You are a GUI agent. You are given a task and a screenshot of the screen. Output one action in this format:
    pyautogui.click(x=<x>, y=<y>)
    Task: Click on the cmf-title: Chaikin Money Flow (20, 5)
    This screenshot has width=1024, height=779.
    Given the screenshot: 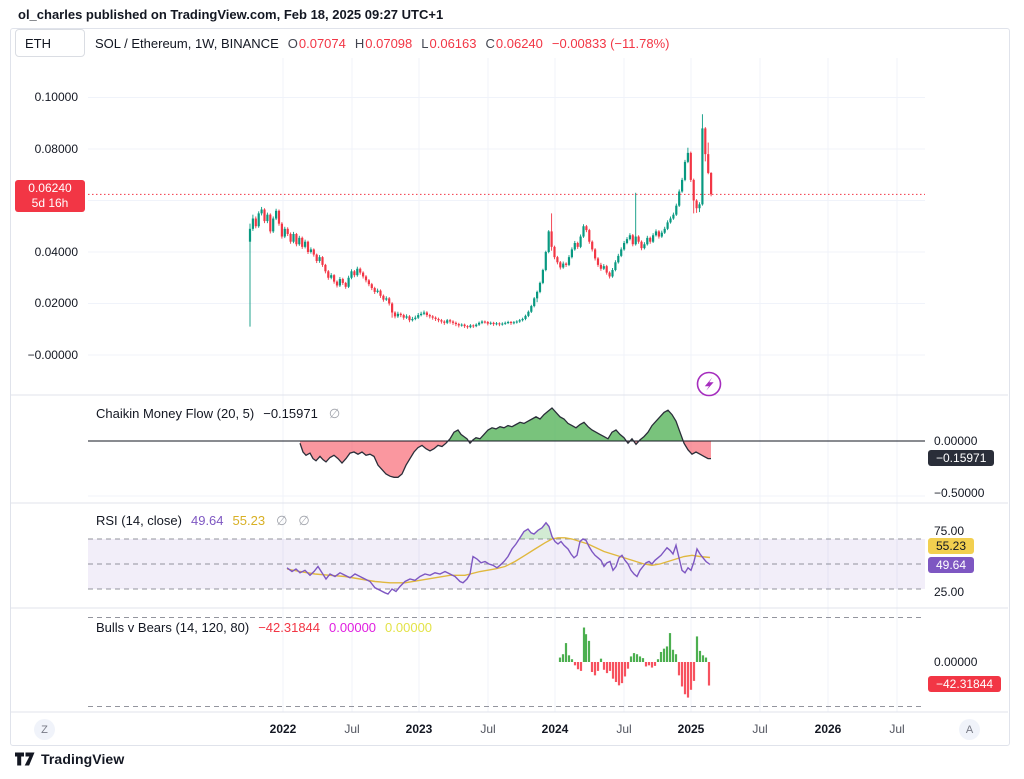 What is the action you would take?
    pyautogui.click(x=175, y=413)
    